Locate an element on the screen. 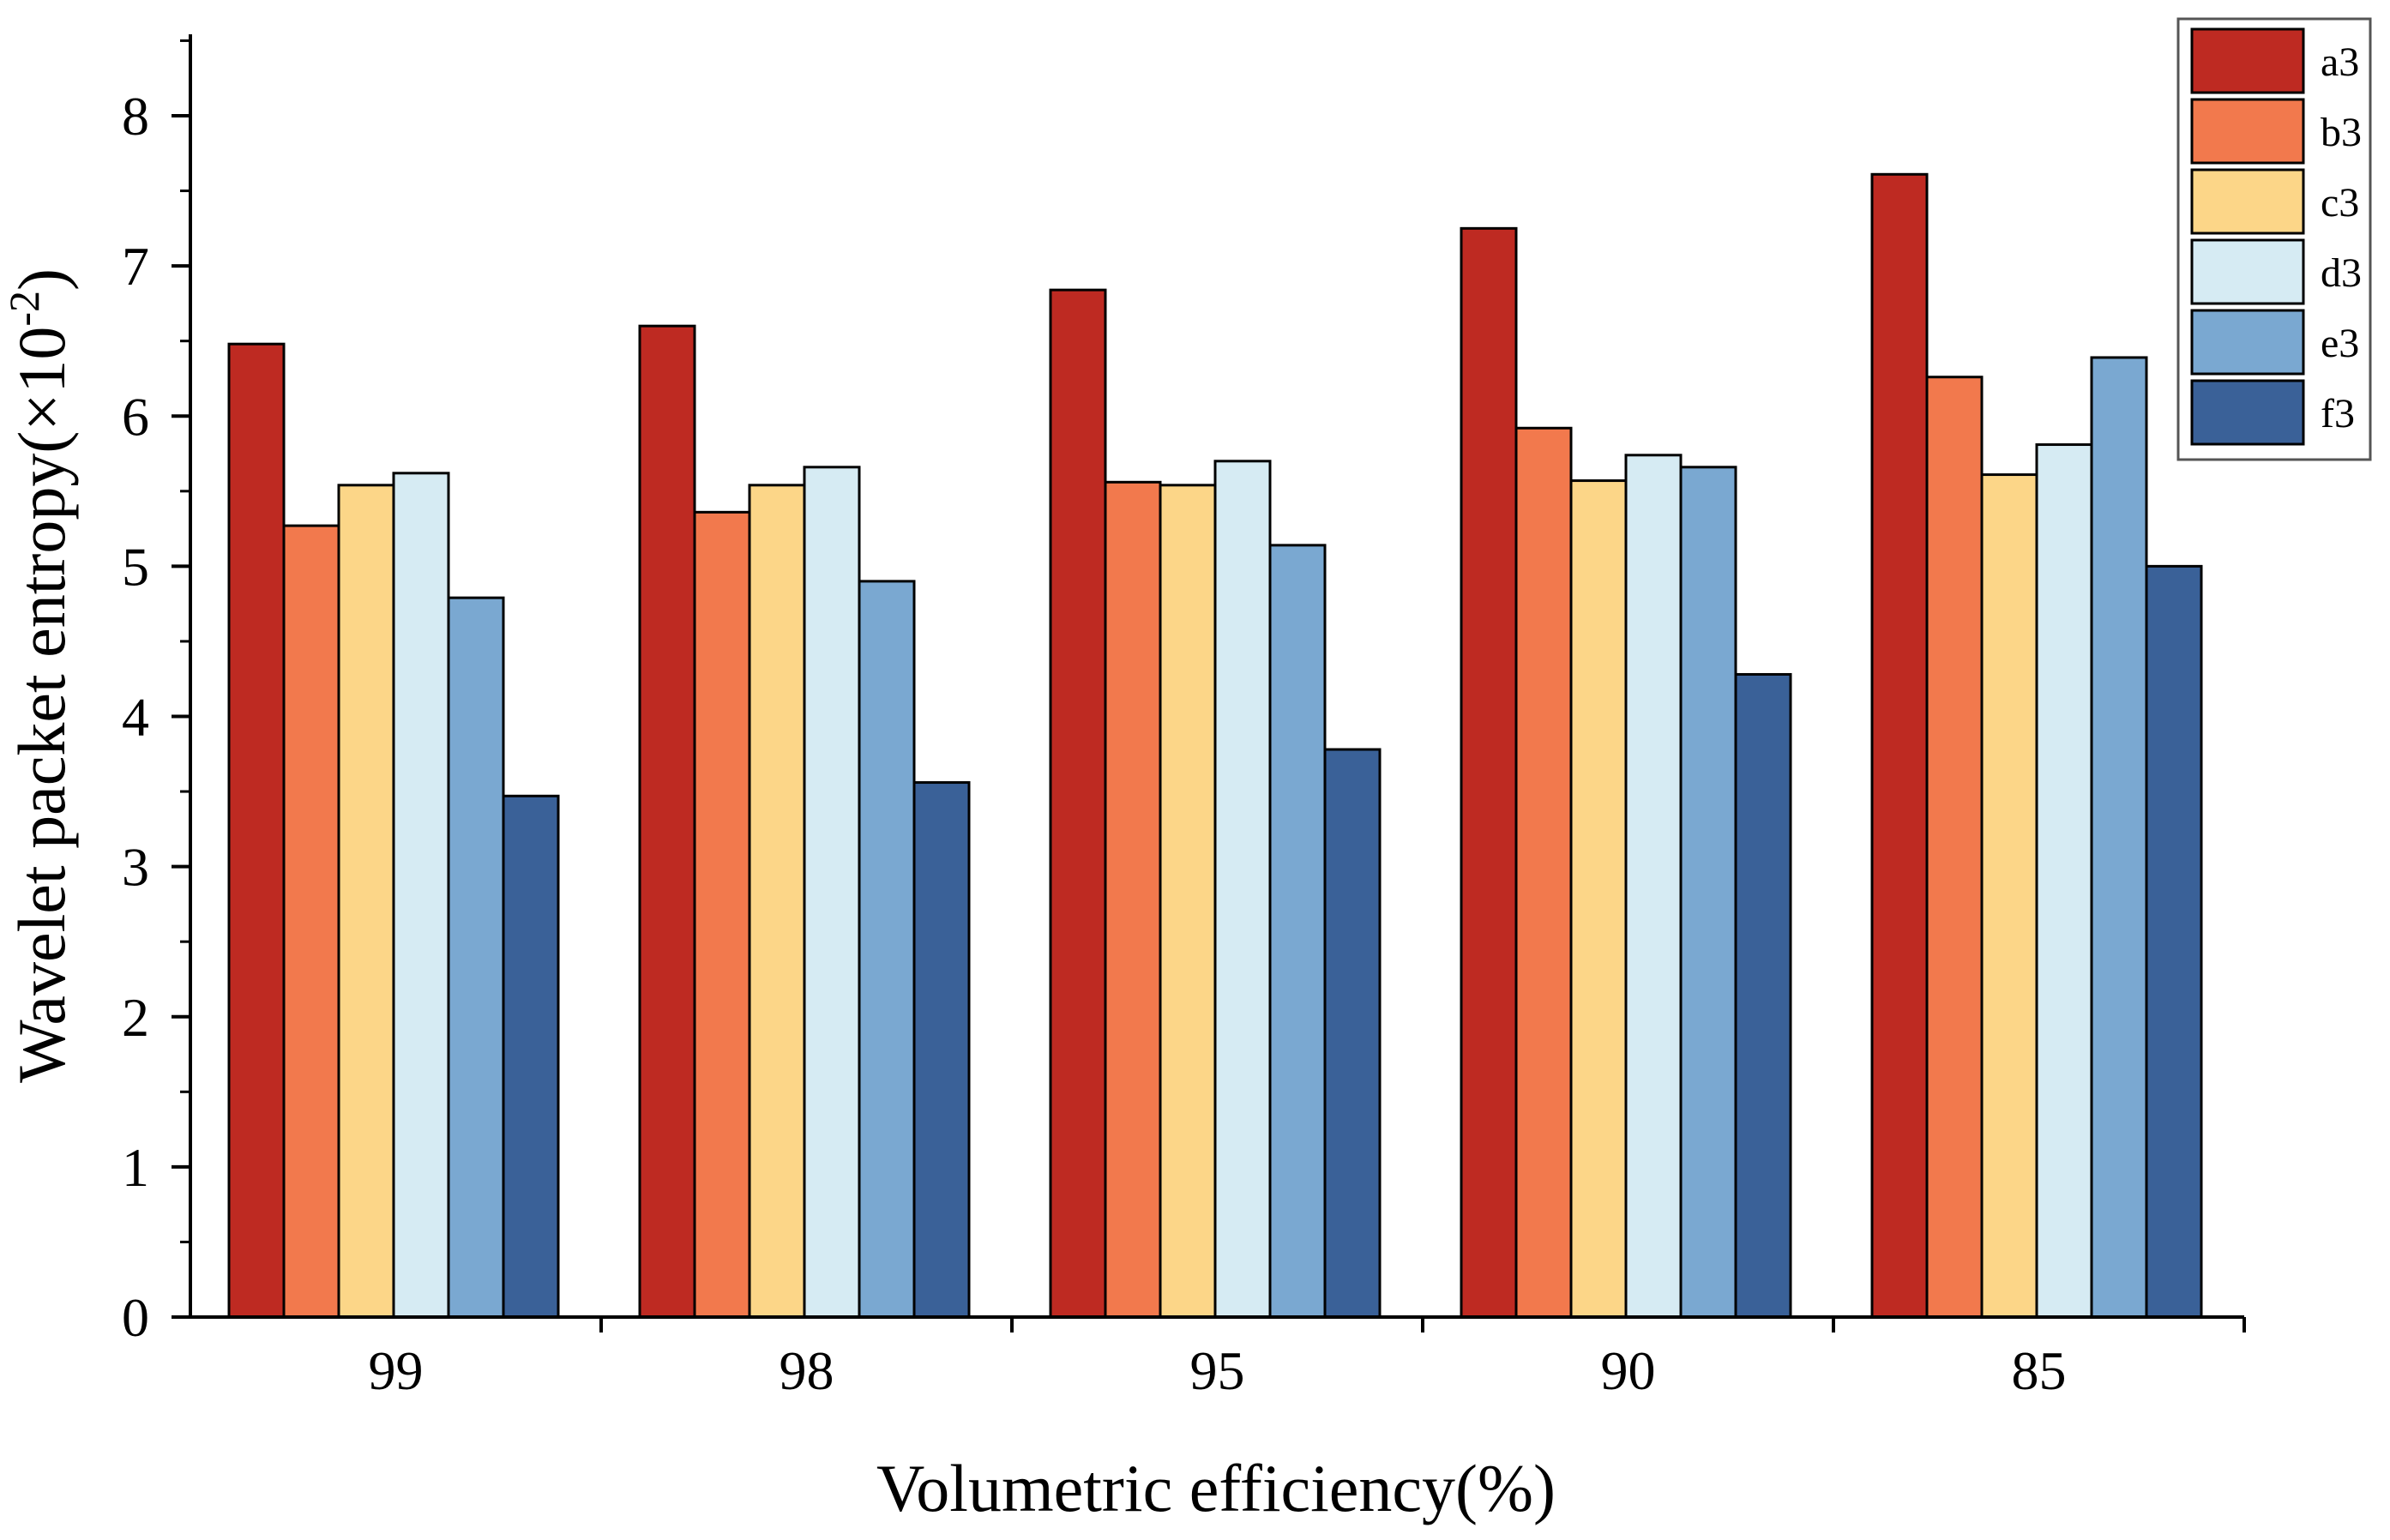 This screenshot has height=1540, width=2390. legend-label-e3: e3 is located at coordinates (2340, 343).